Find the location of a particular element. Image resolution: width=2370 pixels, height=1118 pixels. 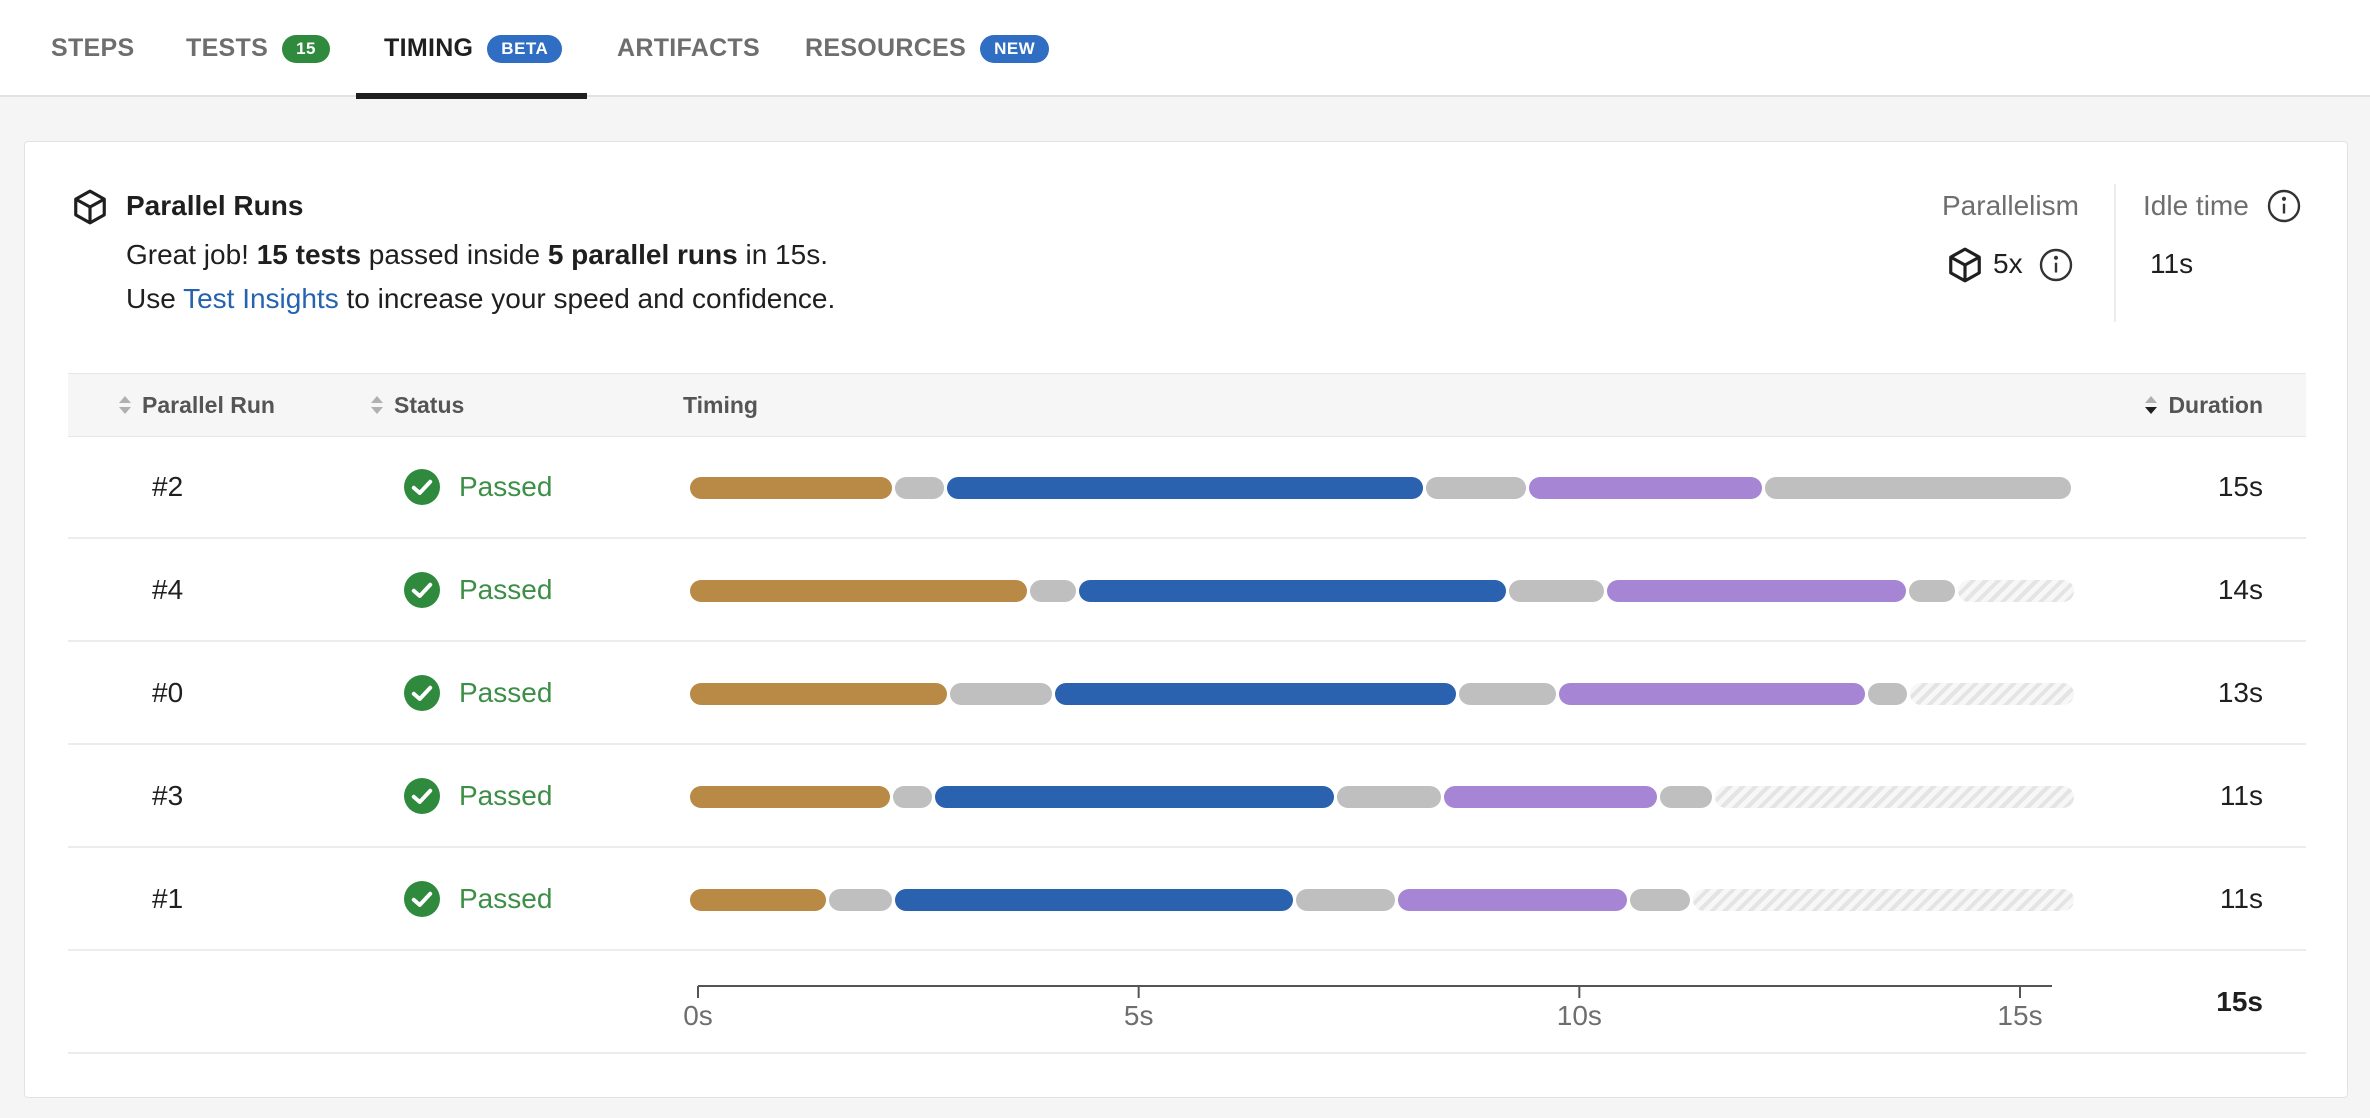

table-row: #3 Passed 11s is located at coordinates (1187, 797).